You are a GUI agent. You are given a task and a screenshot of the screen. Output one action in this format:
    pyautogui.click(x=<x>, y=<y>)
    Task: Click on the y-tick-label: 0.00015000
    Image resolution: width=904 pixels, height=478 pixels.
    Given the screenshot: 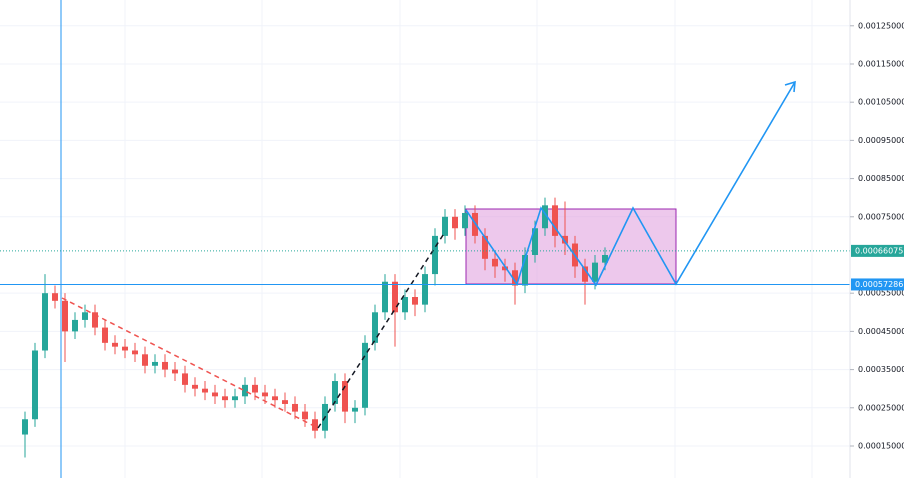 What is the action you would take?
    pyautogui.click(x=881, y=445)
    